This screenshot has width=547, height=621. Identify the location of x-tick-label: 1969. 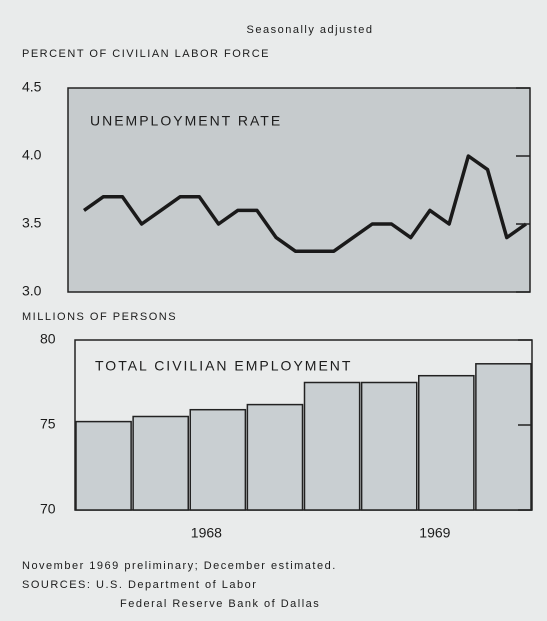
(434, 533).